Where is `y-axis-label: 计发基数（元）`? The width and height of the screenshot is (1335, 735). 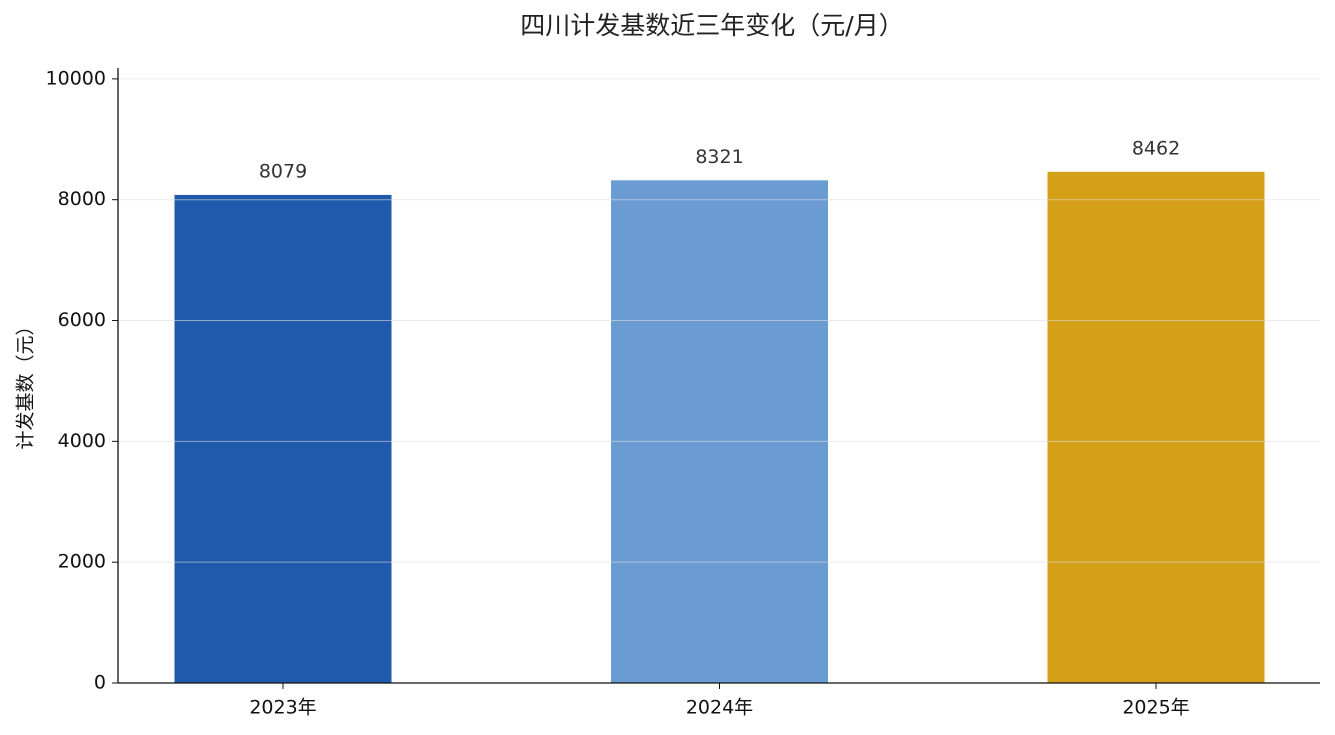 y-axis-label: 计发基数（元） is located at coordinates (26, 382).